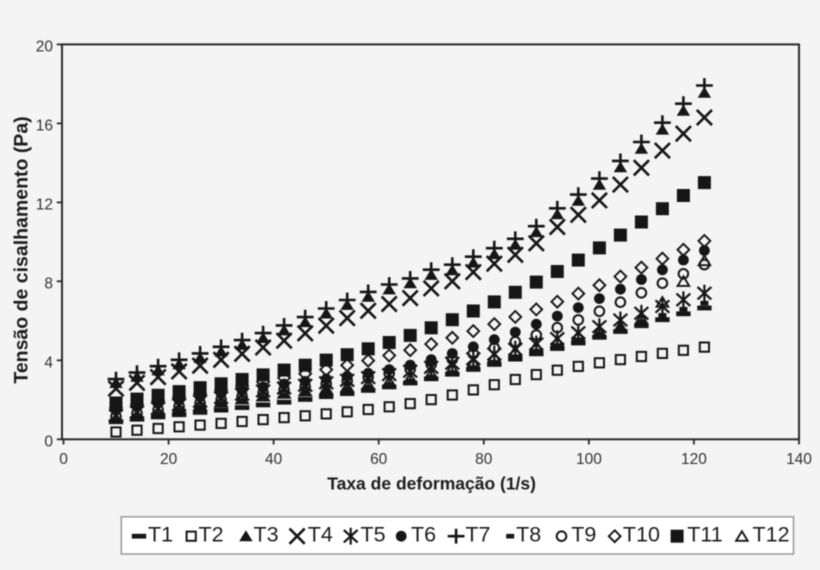 Image resolution: width=820 pixels, height=570 pixels. I want to click on svg-text: Taxa de deformação (1/s), so click(431, 483).